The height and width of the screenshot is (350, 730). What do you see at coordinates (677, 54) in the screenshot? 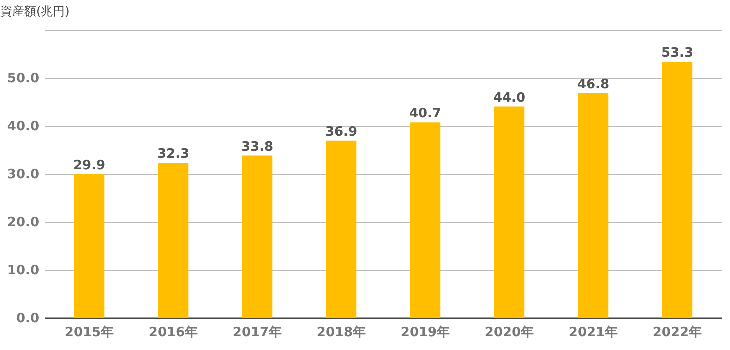
I see `data-label: 53.3` at bounding box center [677, 54].